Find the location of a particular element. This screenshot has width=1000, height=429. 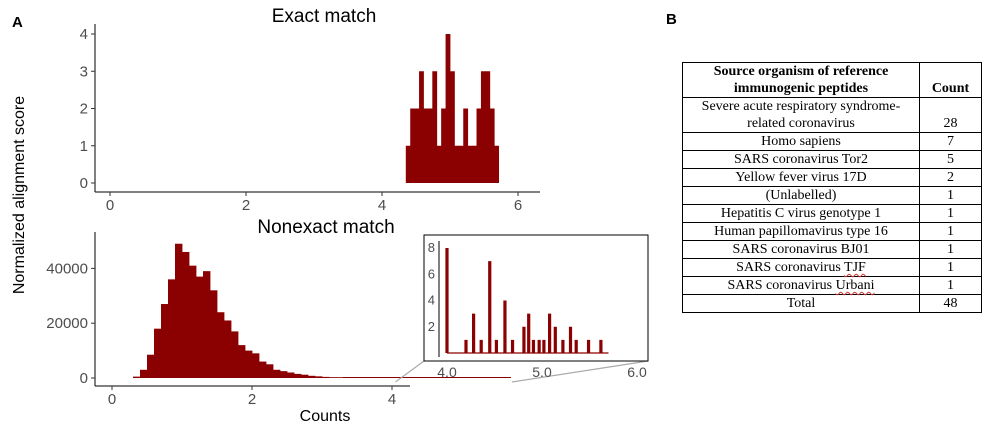

inset-frame is located at coordinates (536, 298).